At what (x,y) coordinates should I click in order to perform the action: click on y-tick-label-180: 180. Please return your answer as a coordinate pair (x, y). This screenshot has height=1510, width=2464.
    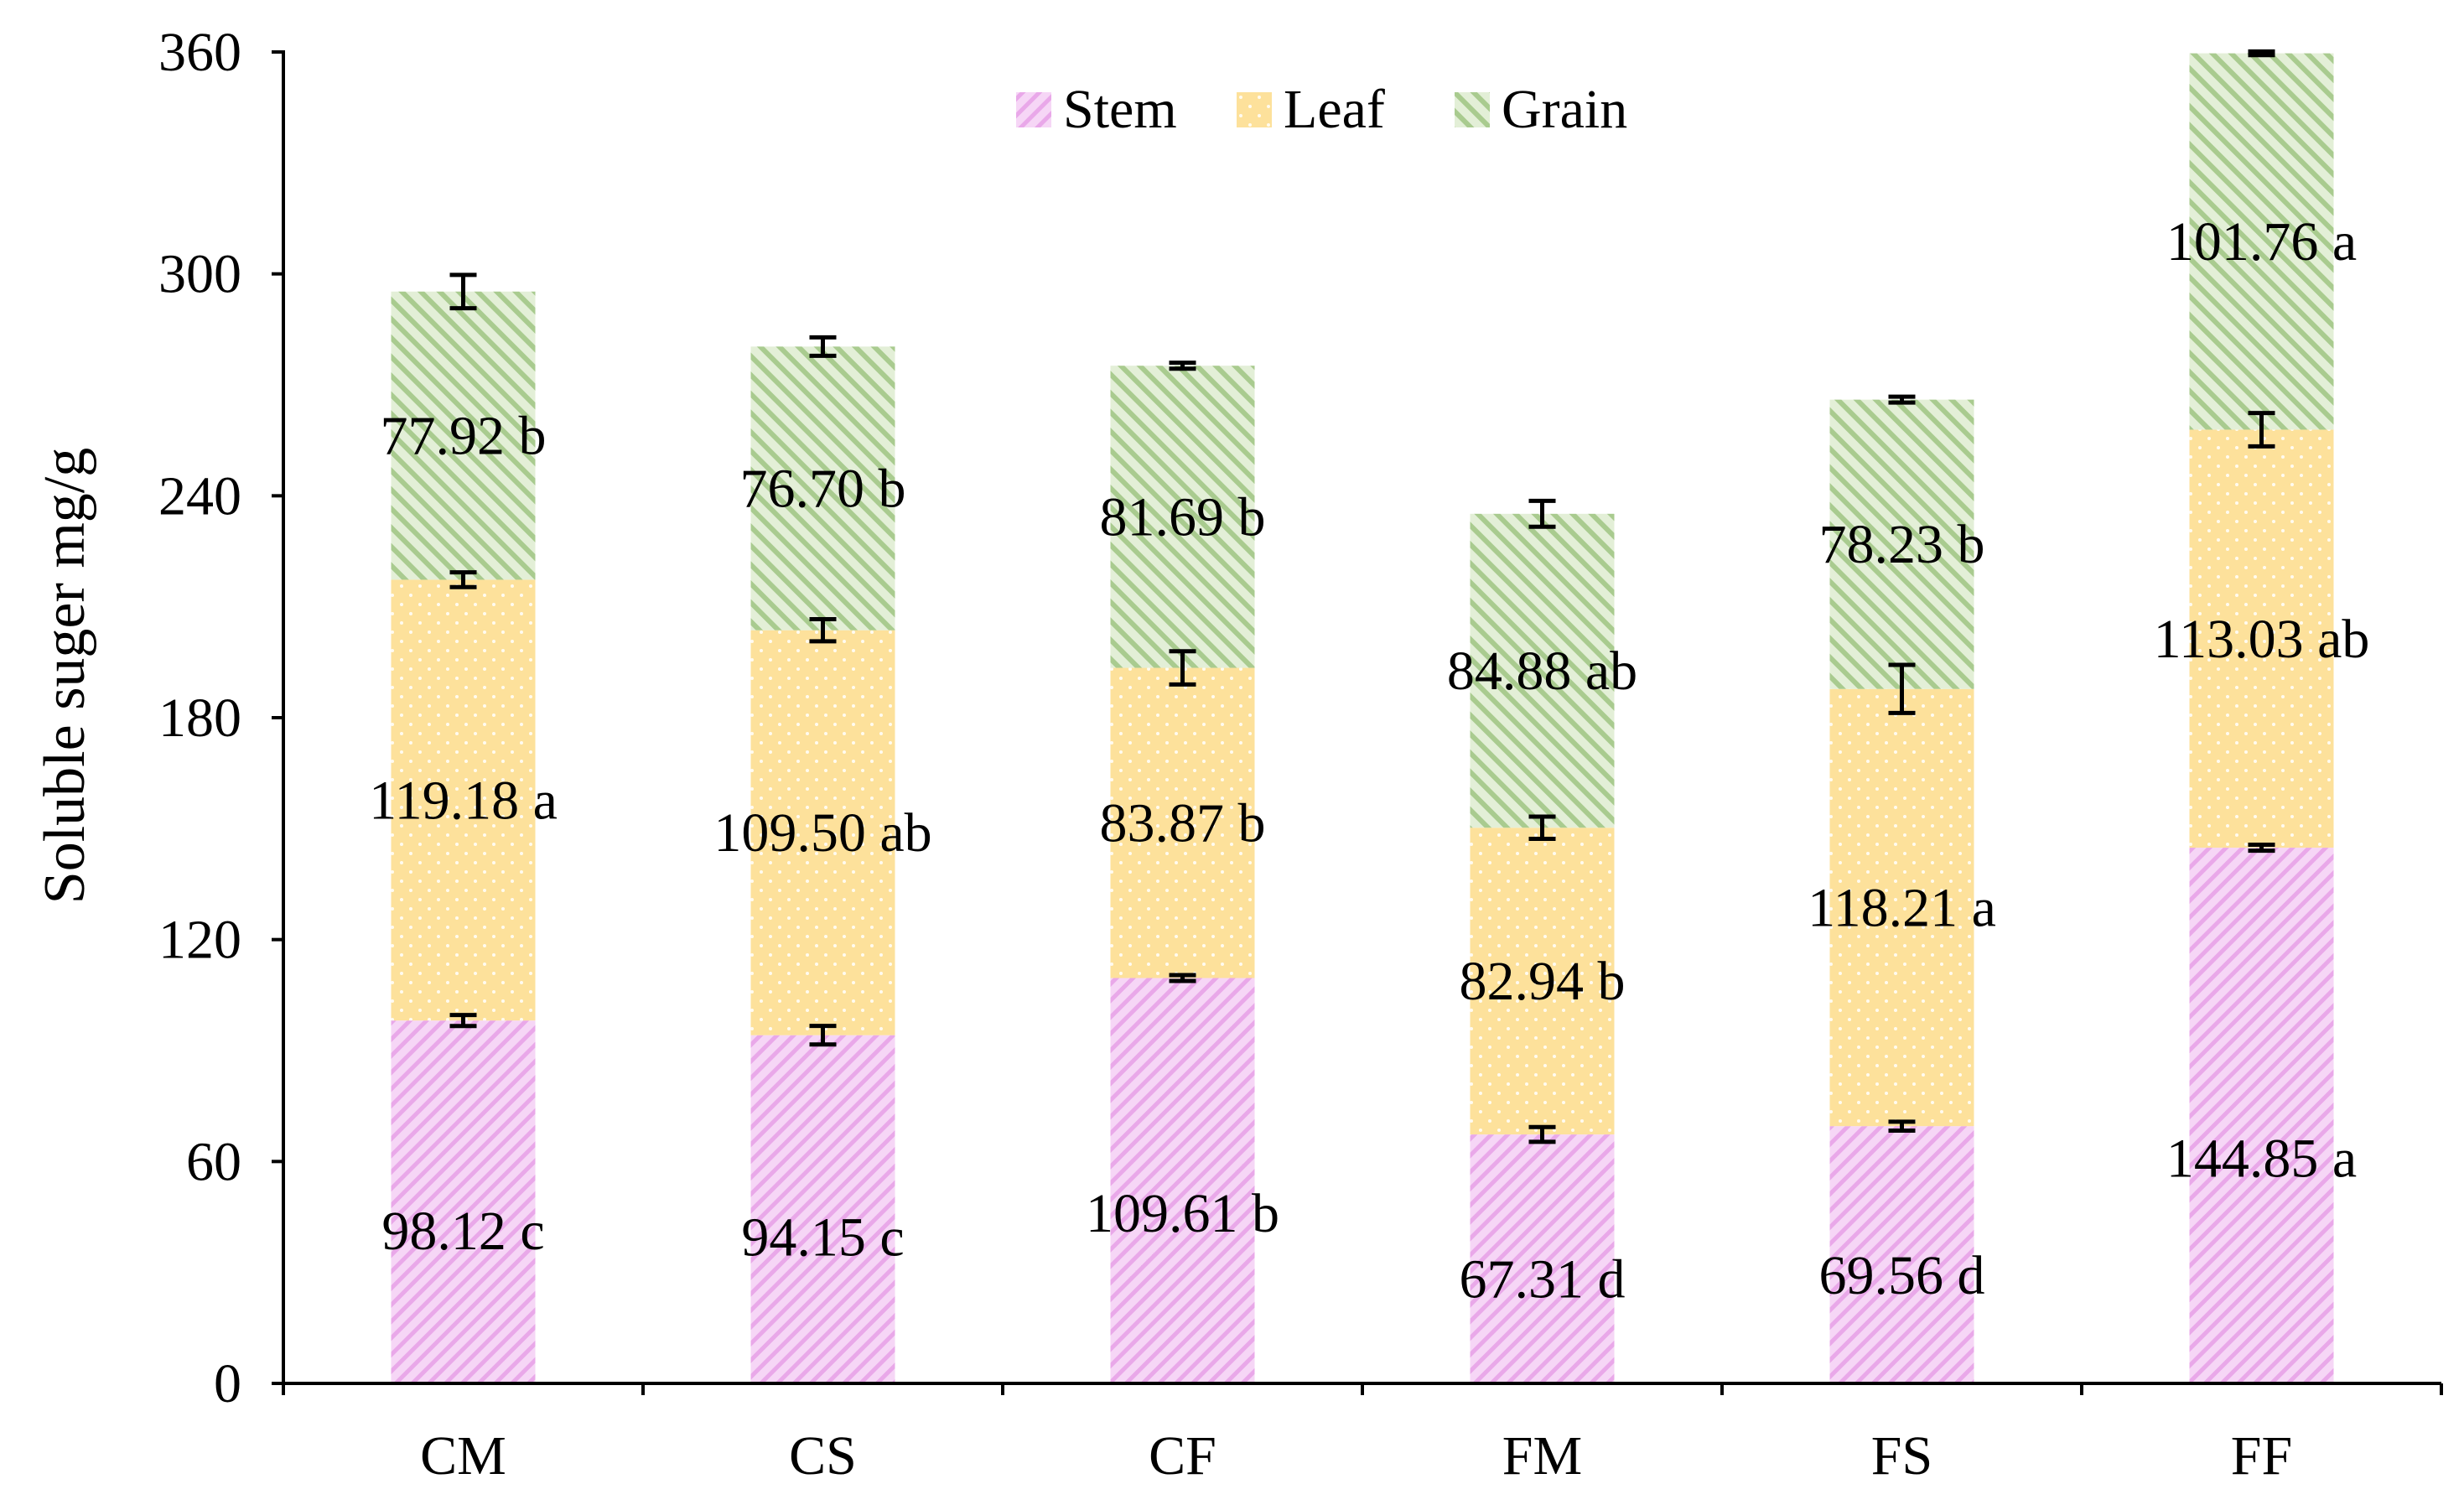
    Looking at the image, I should click on (199, 718).